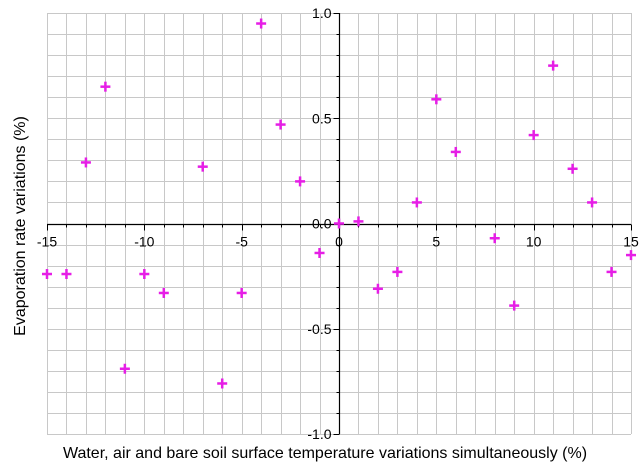 This screenshot has height=466, width=641. I want to click on x-tick-label: -10, so click(144, 242).